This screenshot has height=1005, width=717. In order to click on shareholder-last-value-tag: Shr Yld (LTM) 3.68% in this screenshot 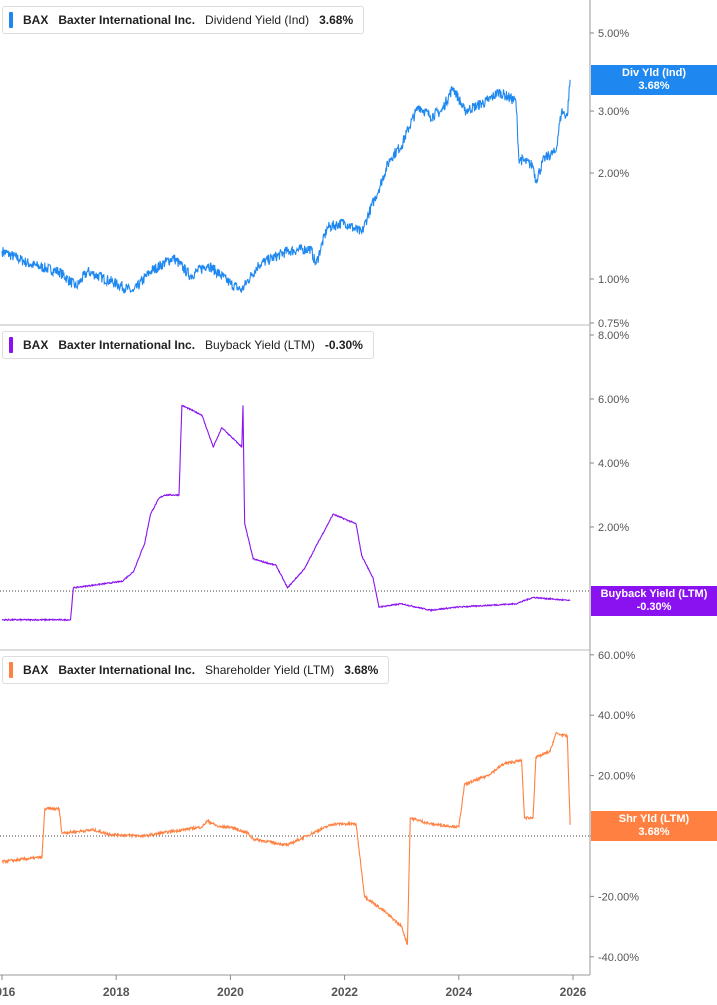, I will do `click(654, 826)`.